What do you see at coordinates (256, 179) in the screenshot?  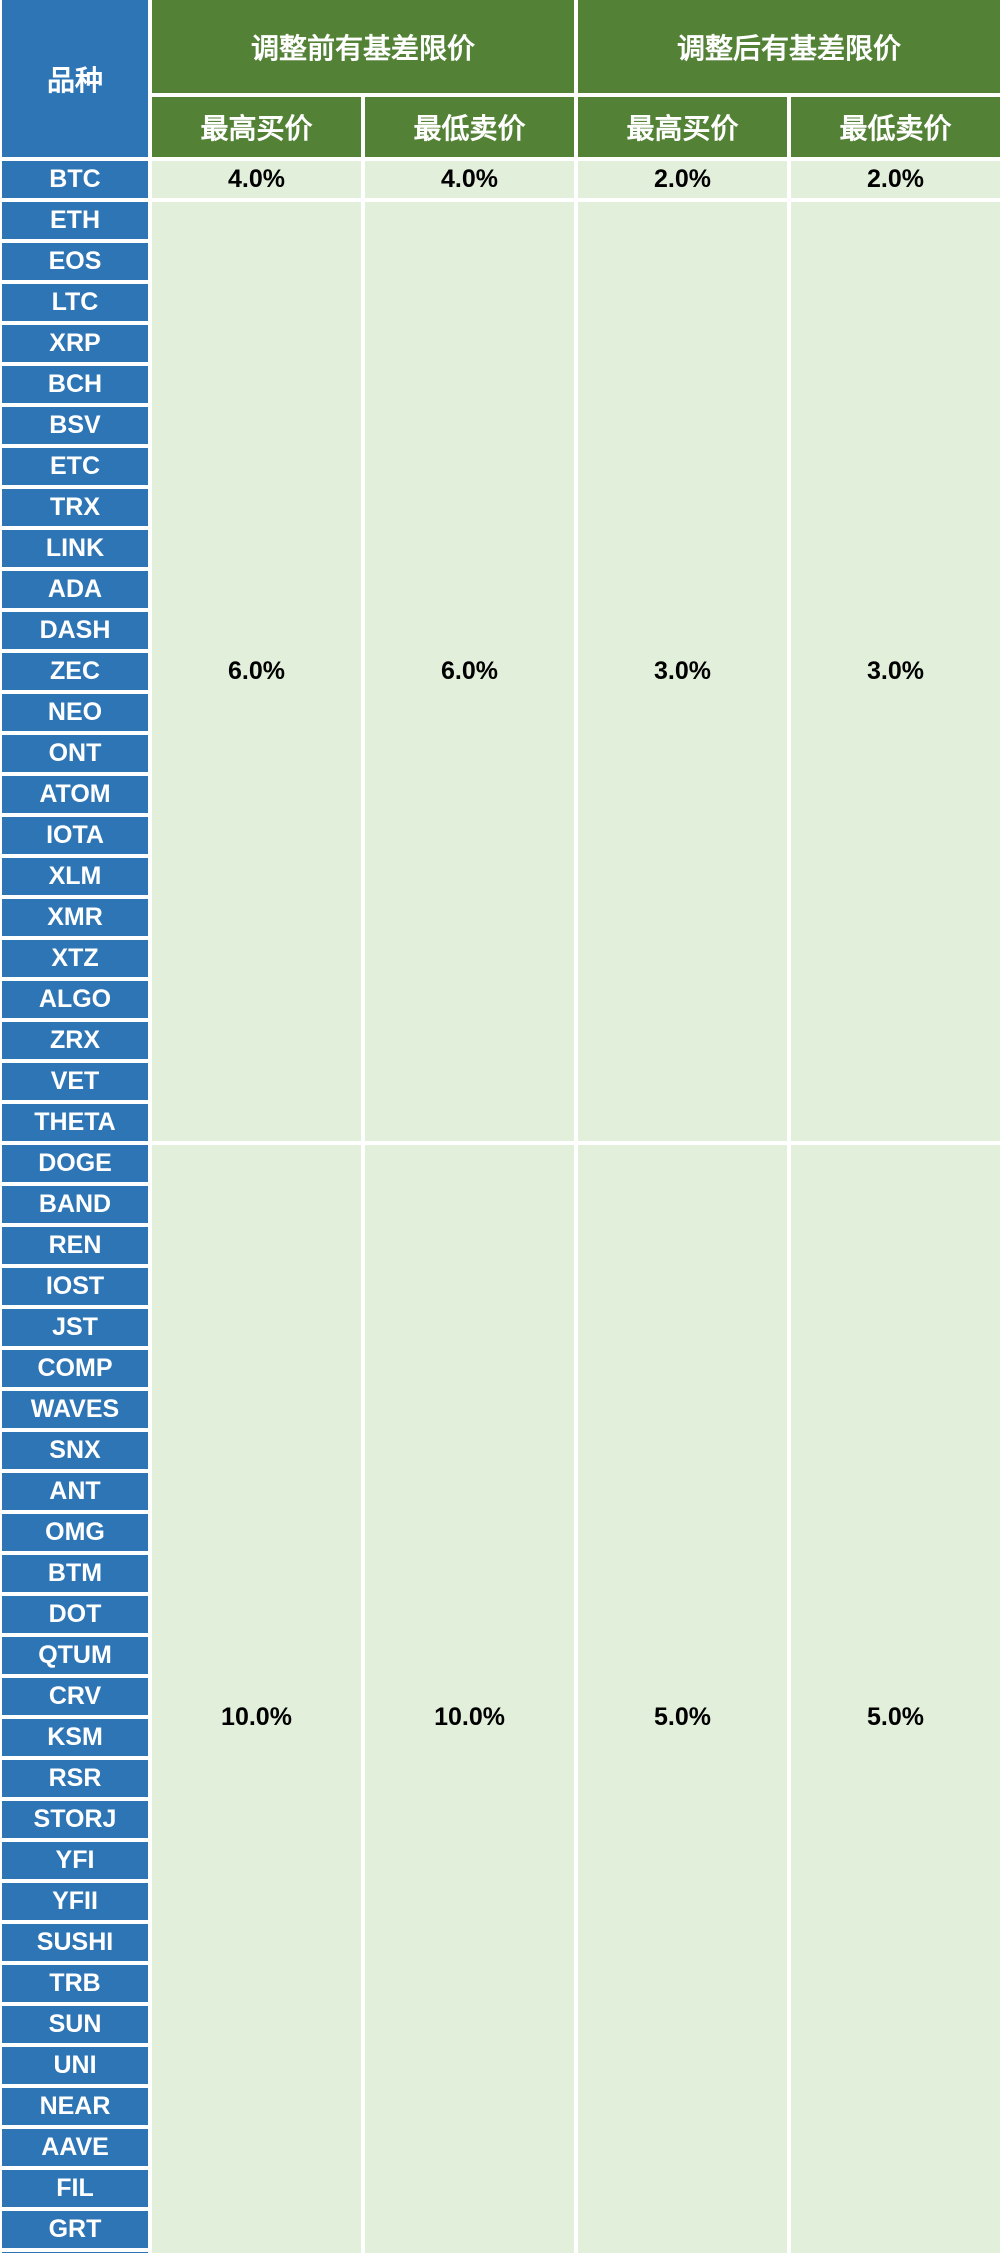 I see `value-cell: 4.0%` at bounding box center [256, 179].